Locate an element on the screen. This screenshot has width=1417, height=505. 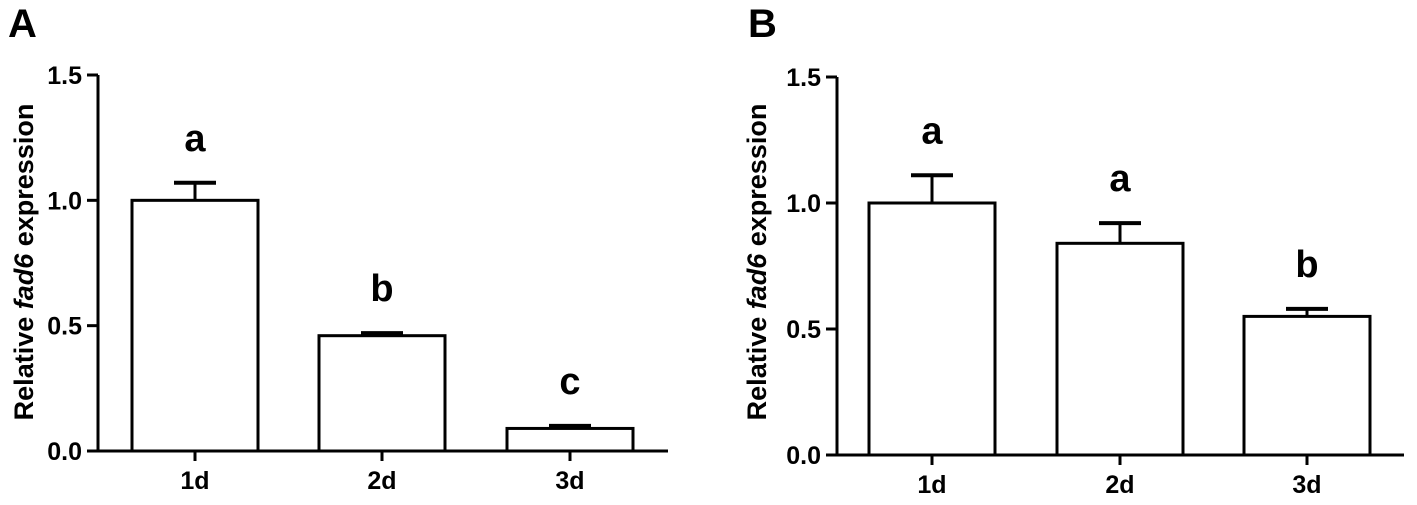
panel-b-x-tick-label: 2d is located at coordinates (1119, 485).